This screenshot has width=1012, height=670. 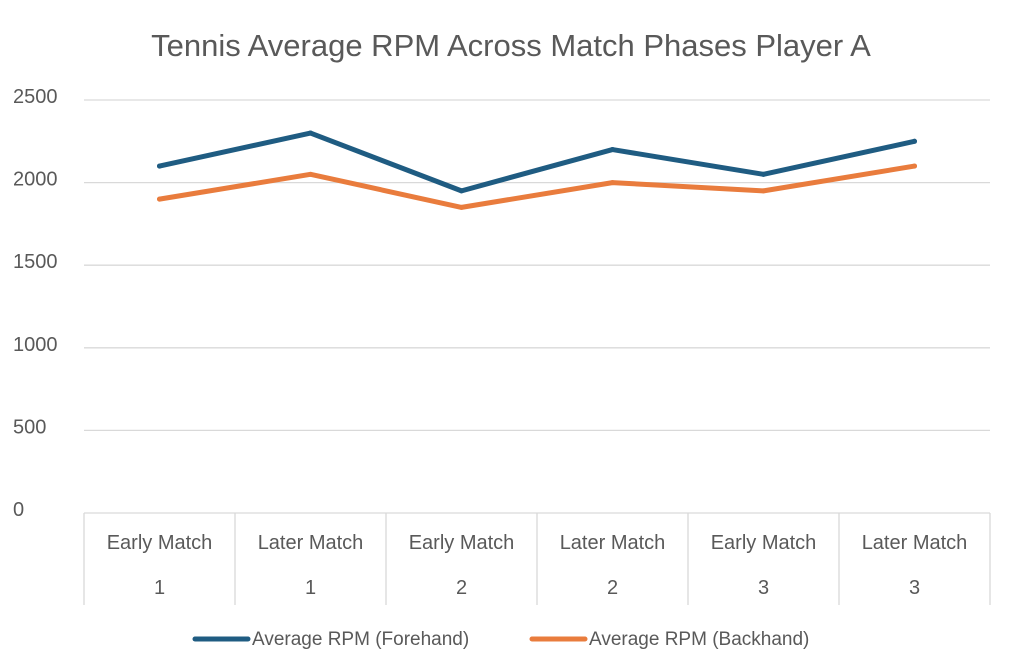 What do you see at coordinates (35, 97) in the screenshot?
I see `y-tick-label: 2500` at bounding box center [35, 97].